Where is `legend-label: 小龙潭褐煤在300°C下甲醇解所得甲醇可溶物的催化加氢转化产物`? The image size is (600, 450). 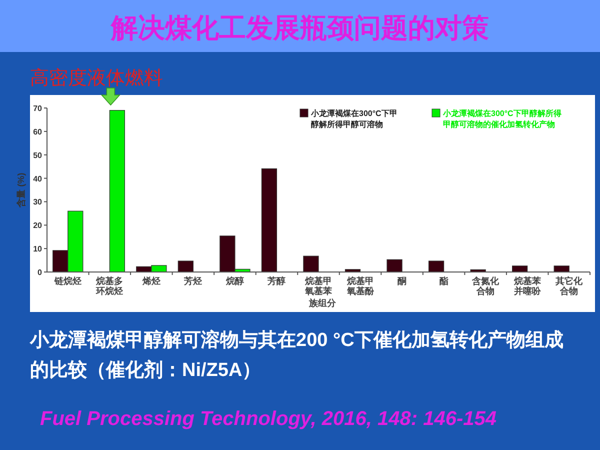 legend-label: 小龙潭褐煤在300°C下甲醇解所得甲醇可溶物的催化加氢转化产物 is located at coordinates (502, 119).